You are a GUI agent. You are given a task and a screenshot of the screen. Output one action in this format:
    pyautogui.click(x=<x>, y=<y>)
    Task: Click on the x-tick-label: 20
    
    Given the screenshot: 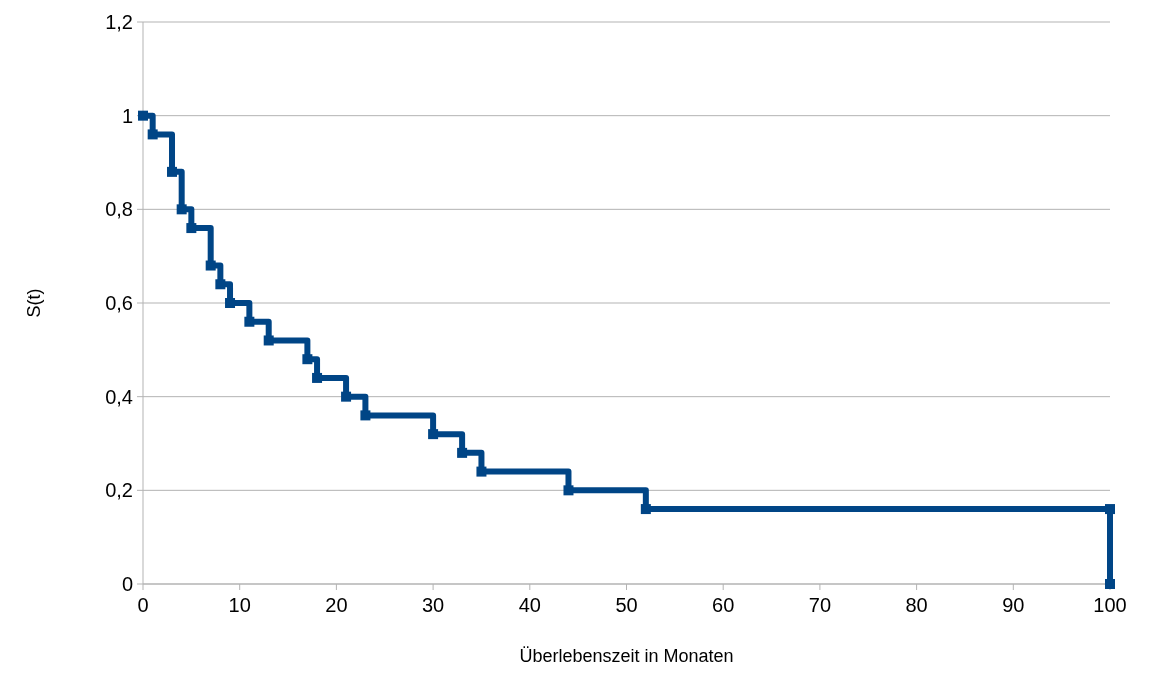 What is the action you would take?
    pyautogui.click(x=336, y=605)
    